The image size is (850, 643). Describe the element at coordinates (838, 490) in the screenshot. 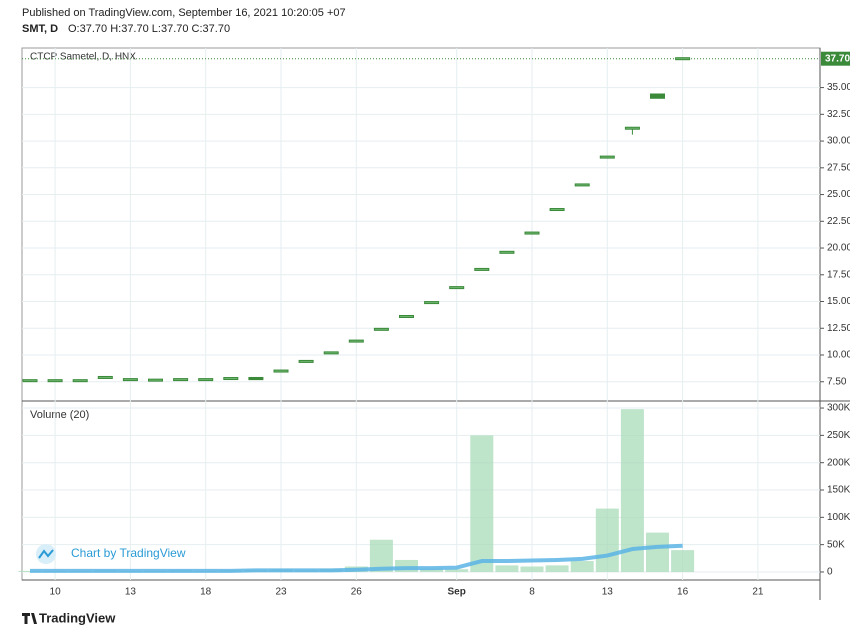

I see `volume-y-tick-label: 150K` at that location.